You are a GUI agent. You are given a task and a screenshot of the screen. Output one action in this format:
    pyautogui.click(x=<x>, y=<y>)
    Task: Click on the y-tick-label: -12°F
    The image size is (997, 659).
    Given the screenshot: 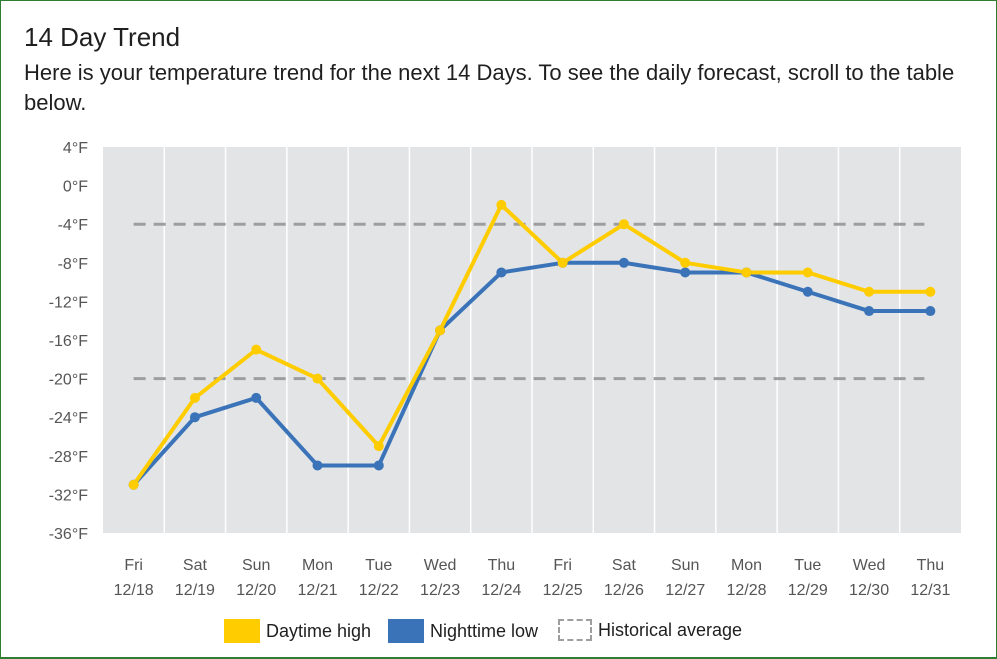 What is the action you would take?
    pyautogui.click(x=69, y=302)
    